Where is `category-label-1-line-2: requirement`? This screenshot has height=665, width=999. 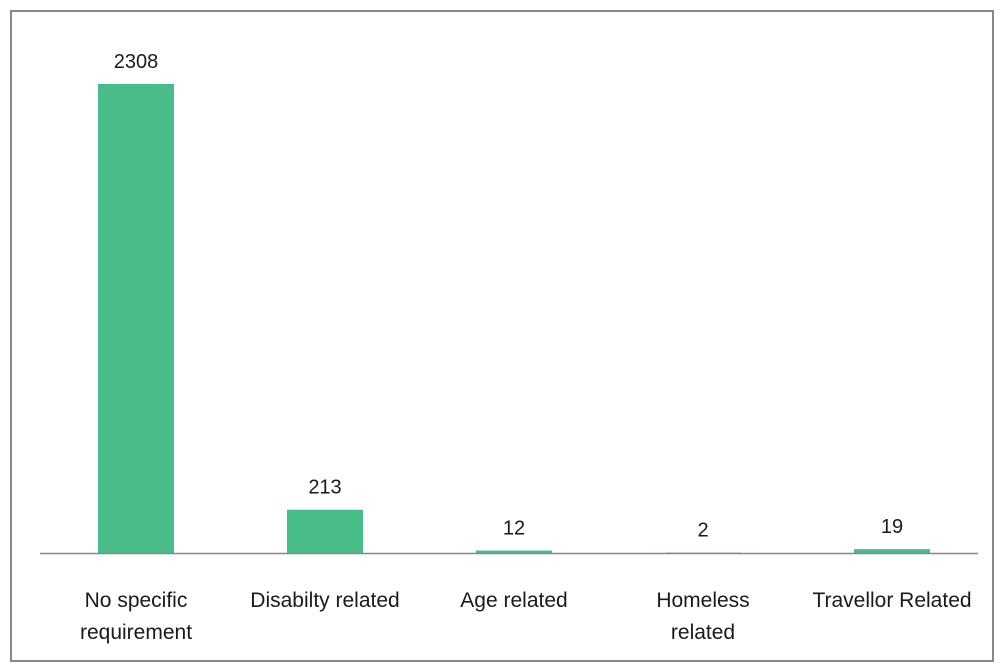 category-label-1-line-2: requirement is located at coordinates (136, 632).